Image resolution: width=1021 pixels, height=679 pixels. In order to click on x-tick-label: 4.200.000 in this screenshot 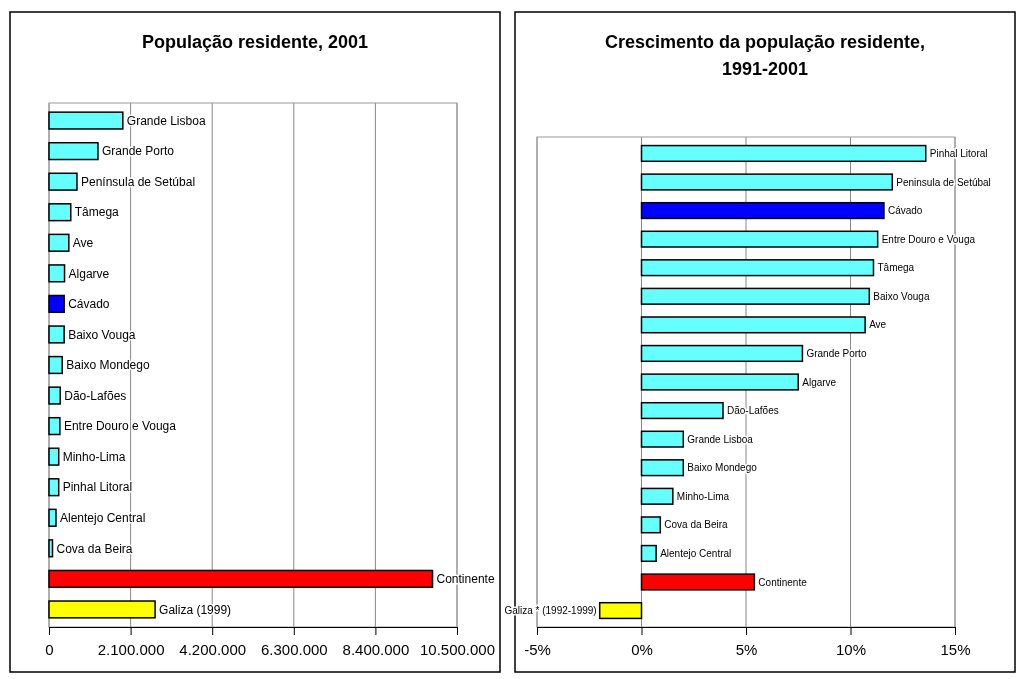, I will do `click(213, 649)`.